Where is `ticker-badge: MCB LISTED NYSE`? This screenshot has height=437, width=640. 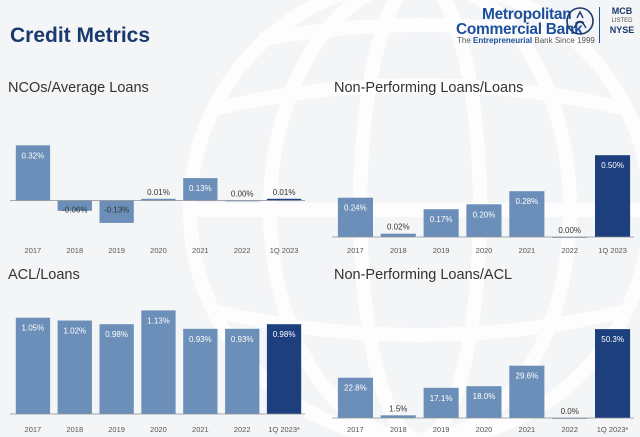 ticker-badge: MCB LISTED NYSE is located at coordinates (622, 21).